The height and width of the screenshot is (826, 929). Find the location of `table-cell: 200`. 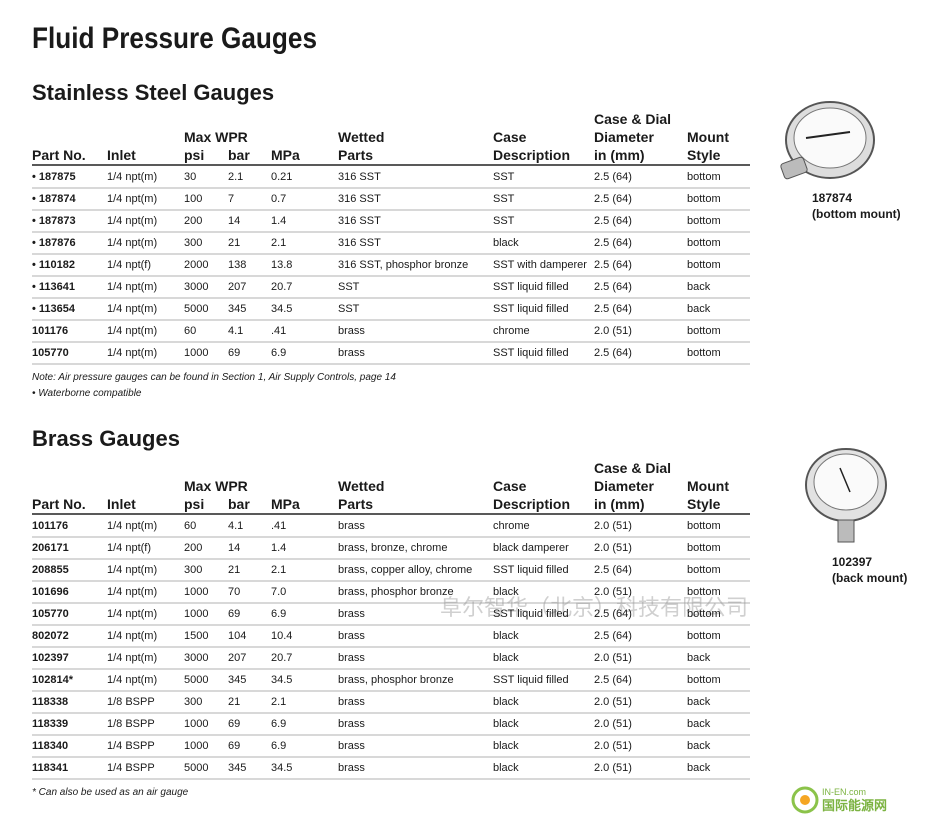

table-cell: 200 is located at coordinates (193, 548).